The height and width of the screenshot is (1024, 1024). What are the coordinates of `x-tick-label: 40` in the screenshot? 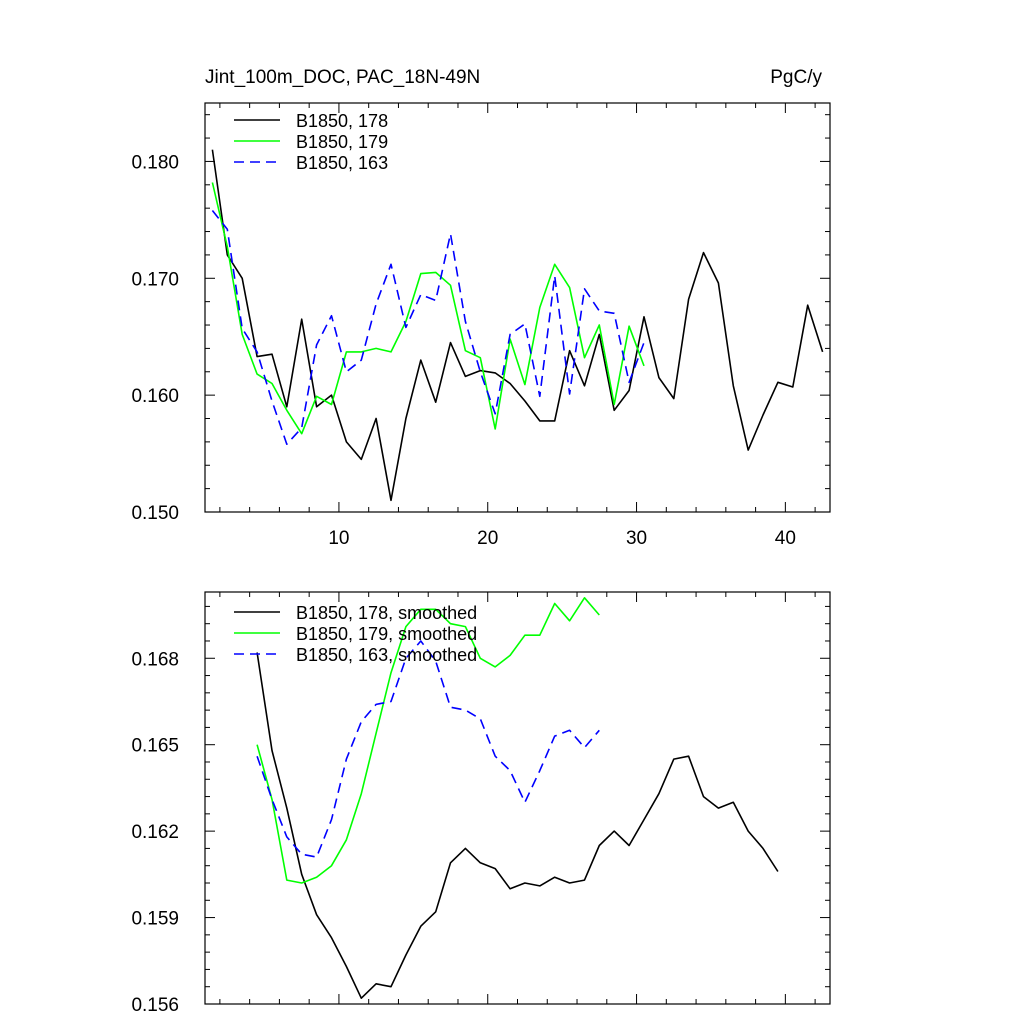 It's located at (785, 538).